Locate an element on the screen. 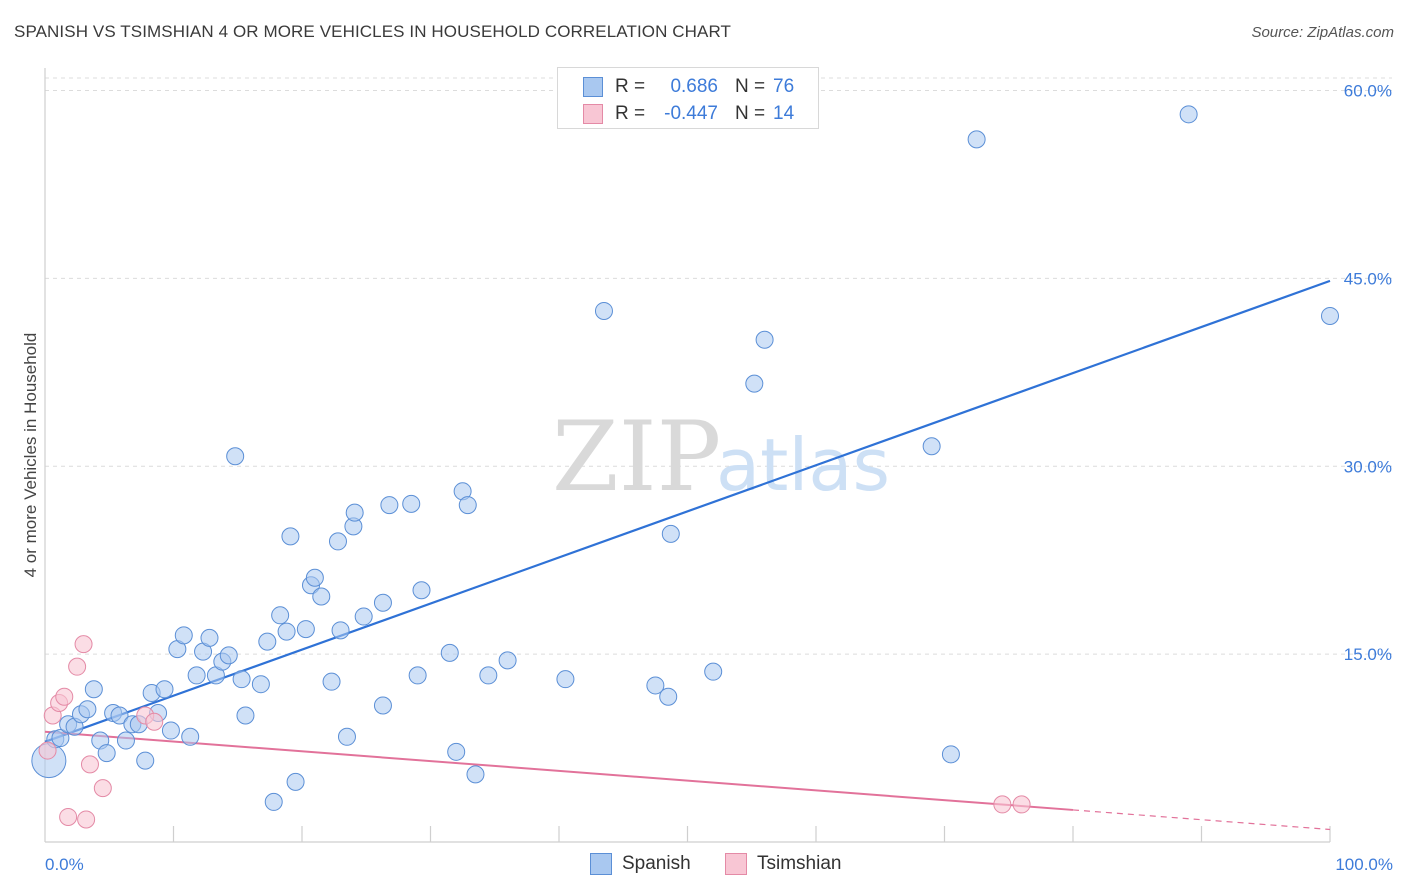 Image resolution: width=1406 pixels, height=892 pixels. spanish-legend-swatch is located at coordinates (601, 864).